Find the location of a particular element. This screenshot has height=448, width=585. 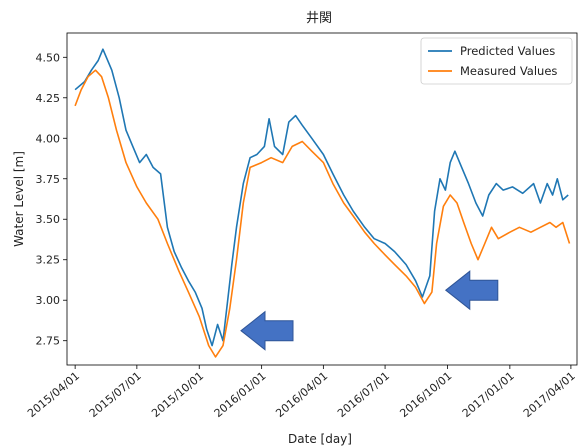

chart-title: 井関 is located at coordinates (319, 18).